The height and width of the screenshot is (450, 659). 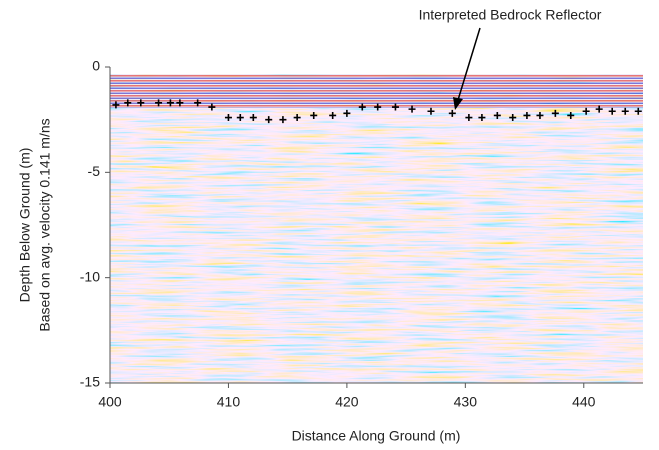 I want to click on x-axis-title: Distance Along Ground (m), so click(x=376, y=436).